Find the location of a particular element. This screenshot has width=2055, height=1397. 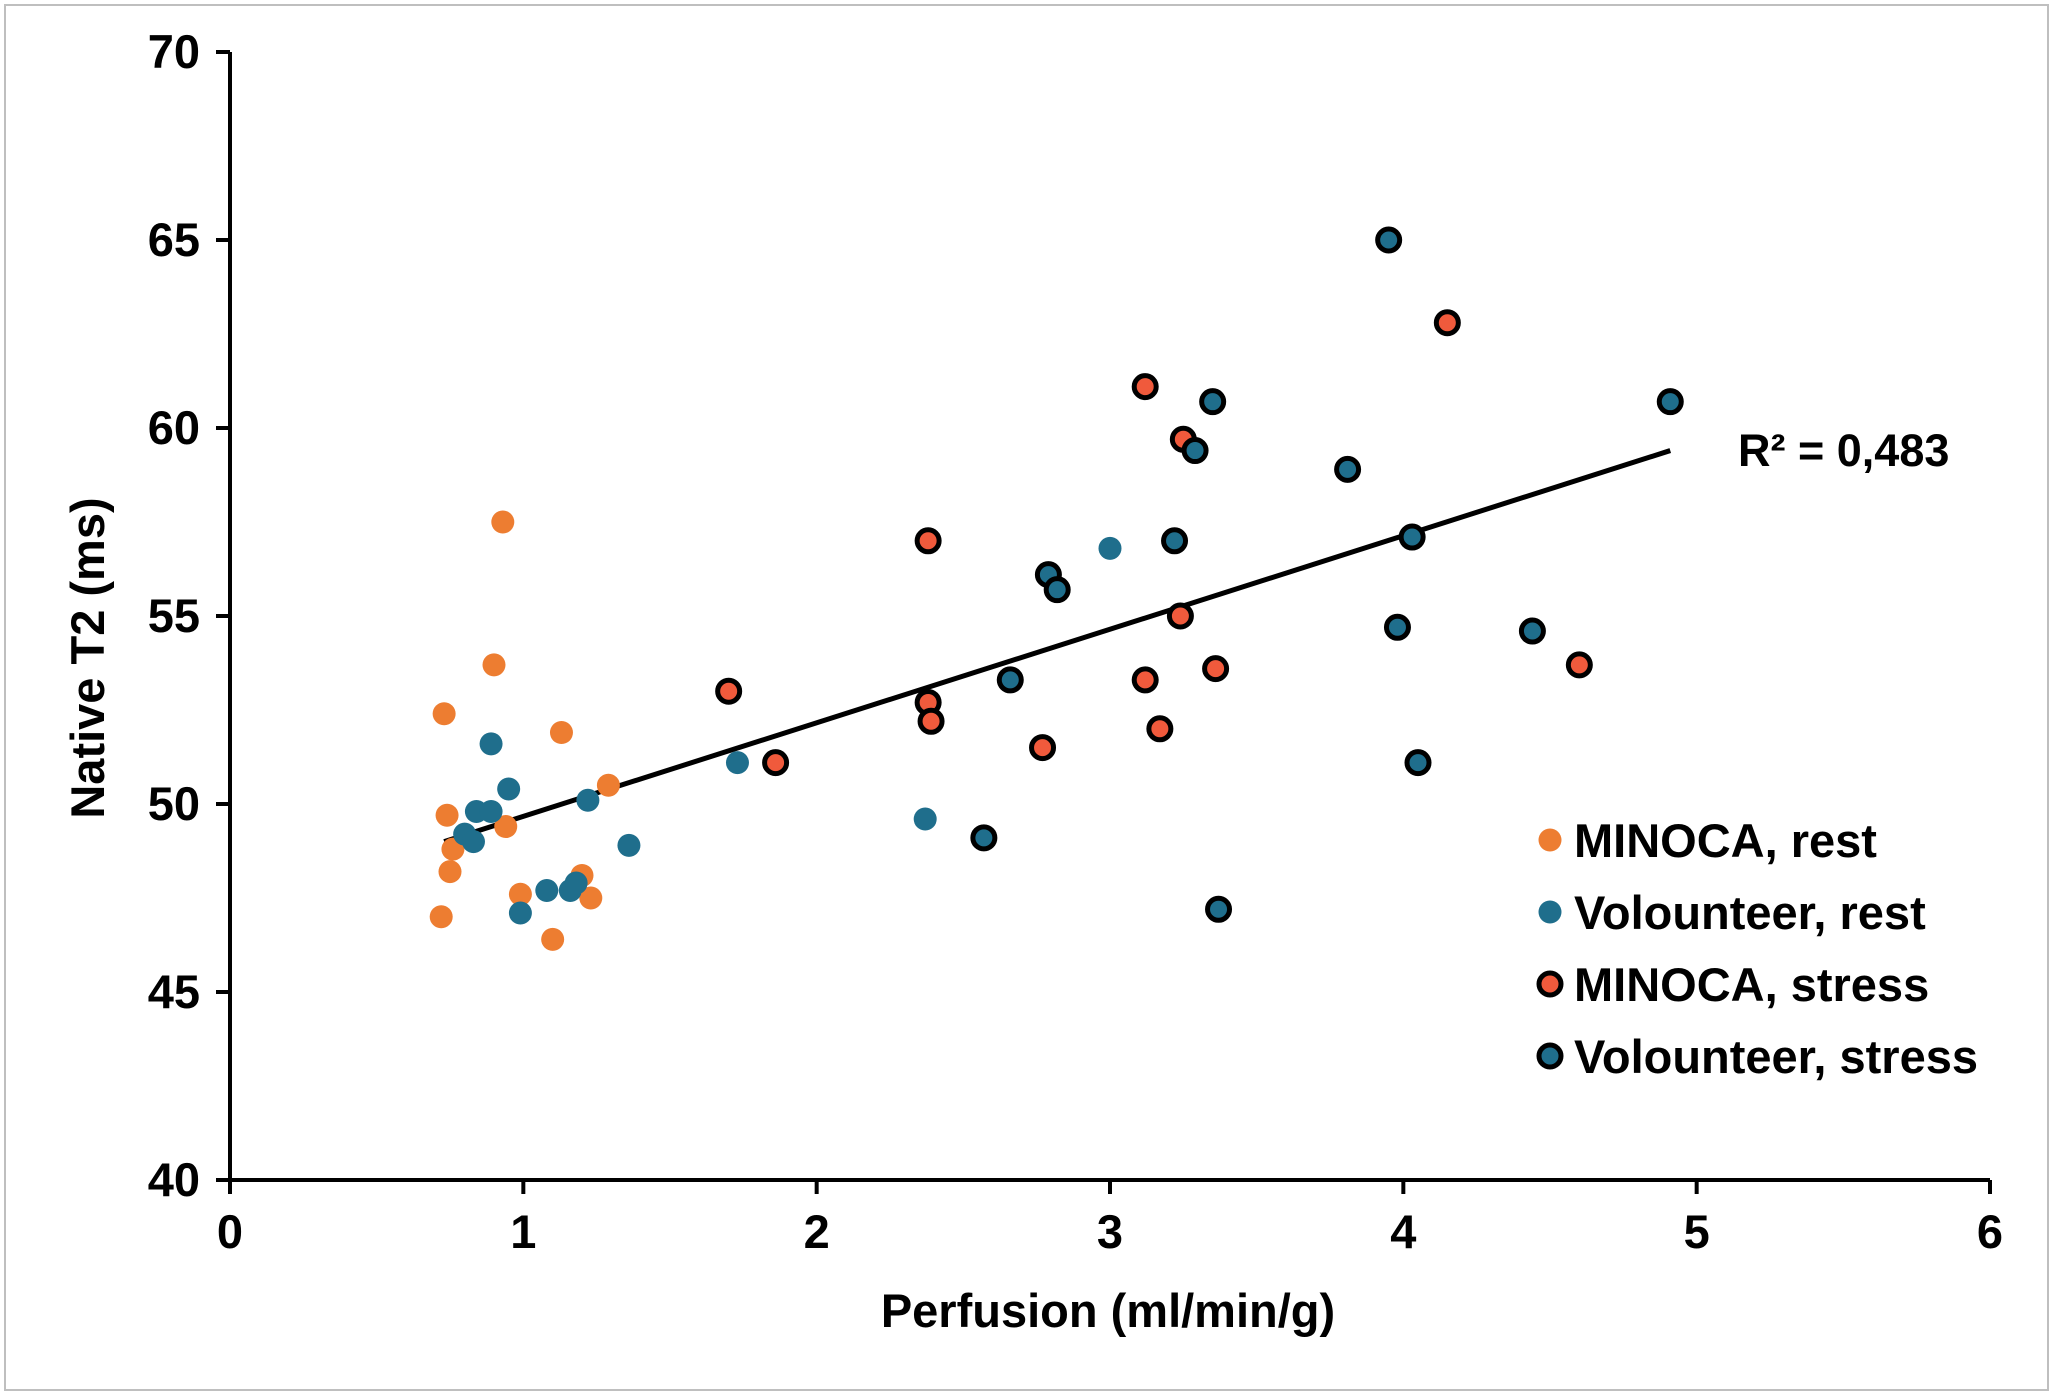

y-tick-label: 40 is located at coordinates (174, 1179).